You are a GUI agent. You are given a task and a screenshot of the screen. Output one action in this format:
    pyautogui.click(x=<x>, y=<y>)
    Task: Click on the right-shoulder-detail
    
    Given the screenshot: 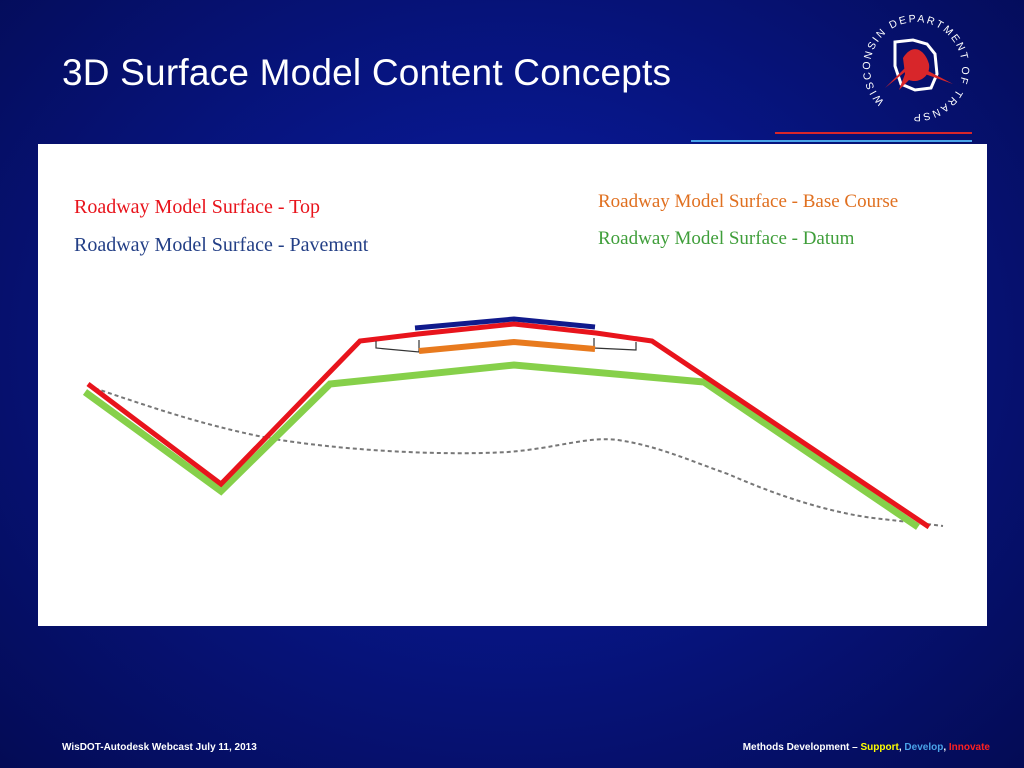 What is the action you would take?
    pyautogui.click(x=615, y=344)
    